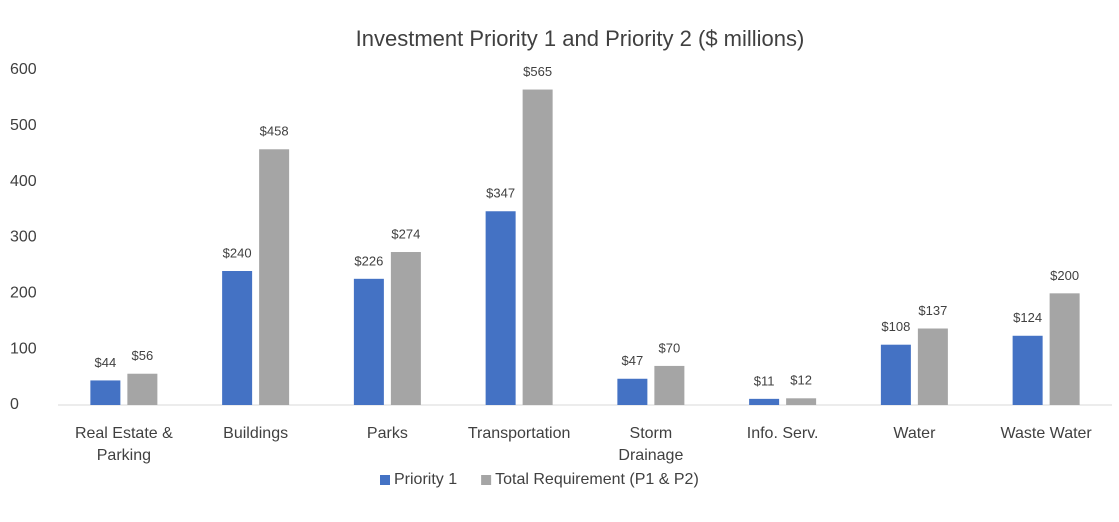  I want to click on y-tick-label: 100, so click(23, 348).